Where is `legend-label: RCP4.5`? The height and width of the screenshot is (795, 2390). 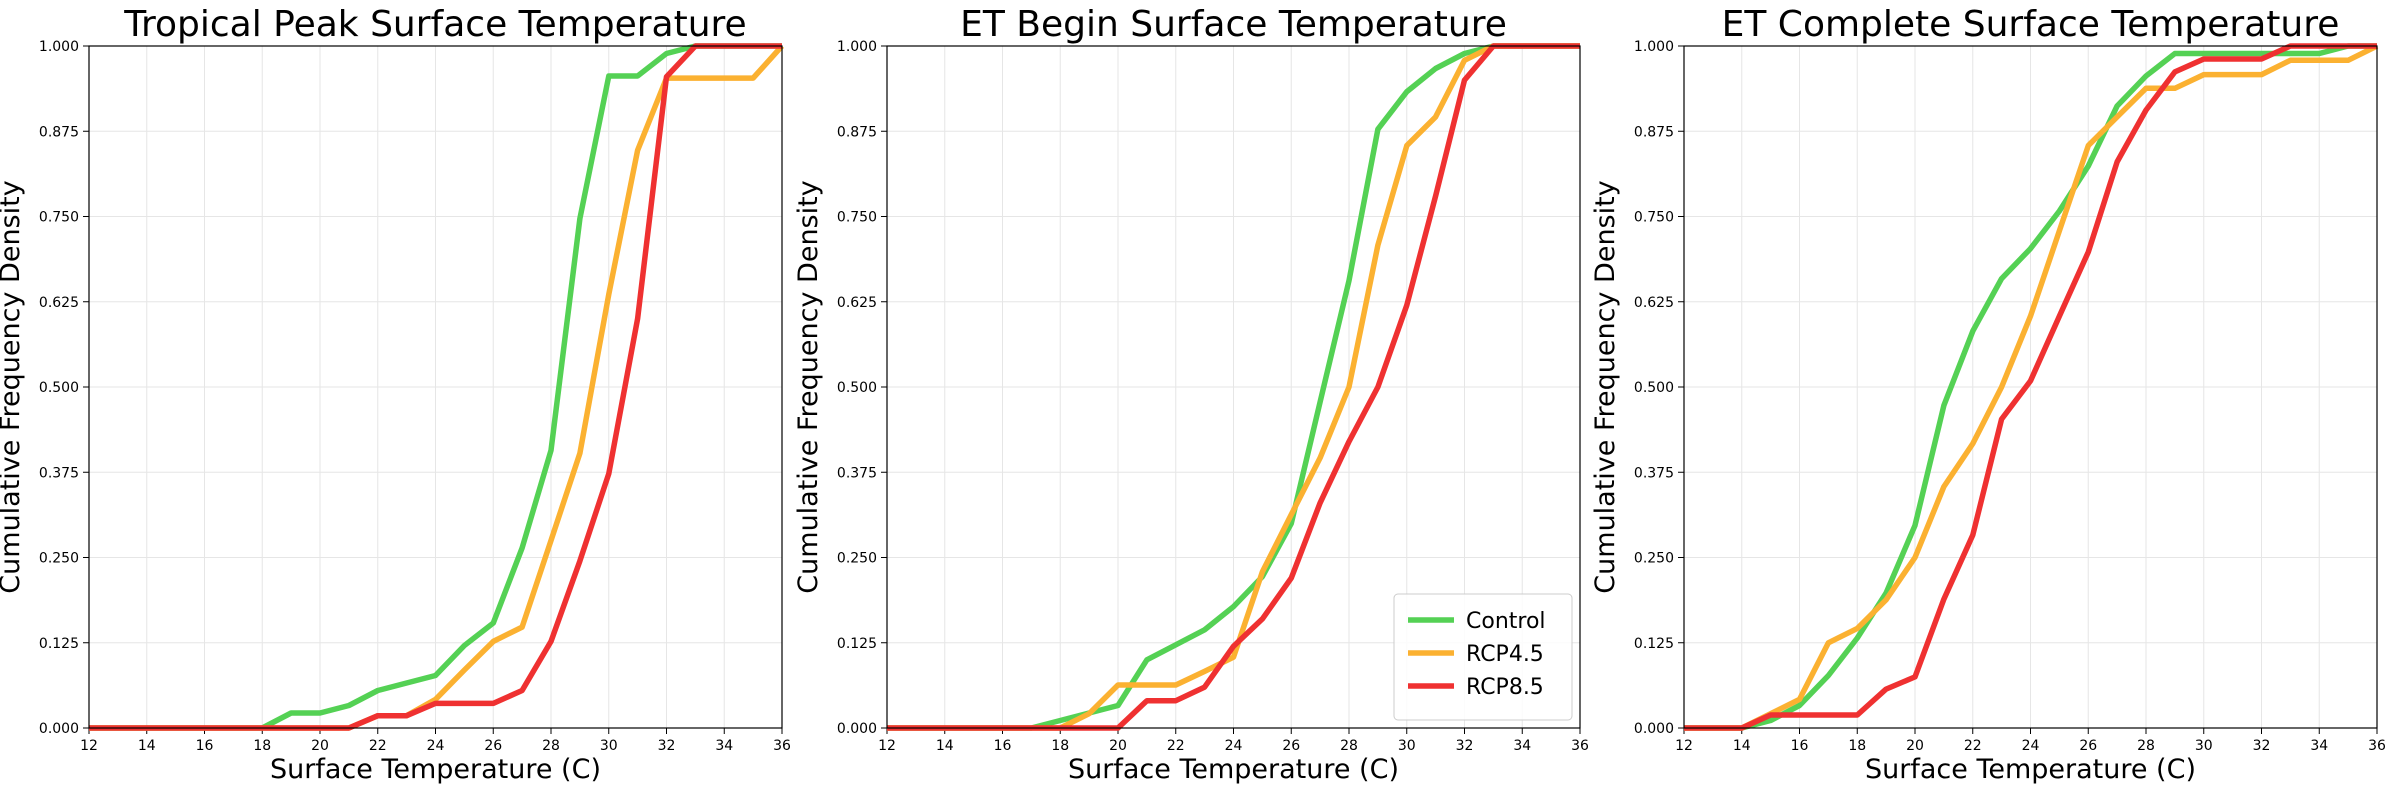 legend-label: RCP4.5 is located at coordinates (1505, 654).